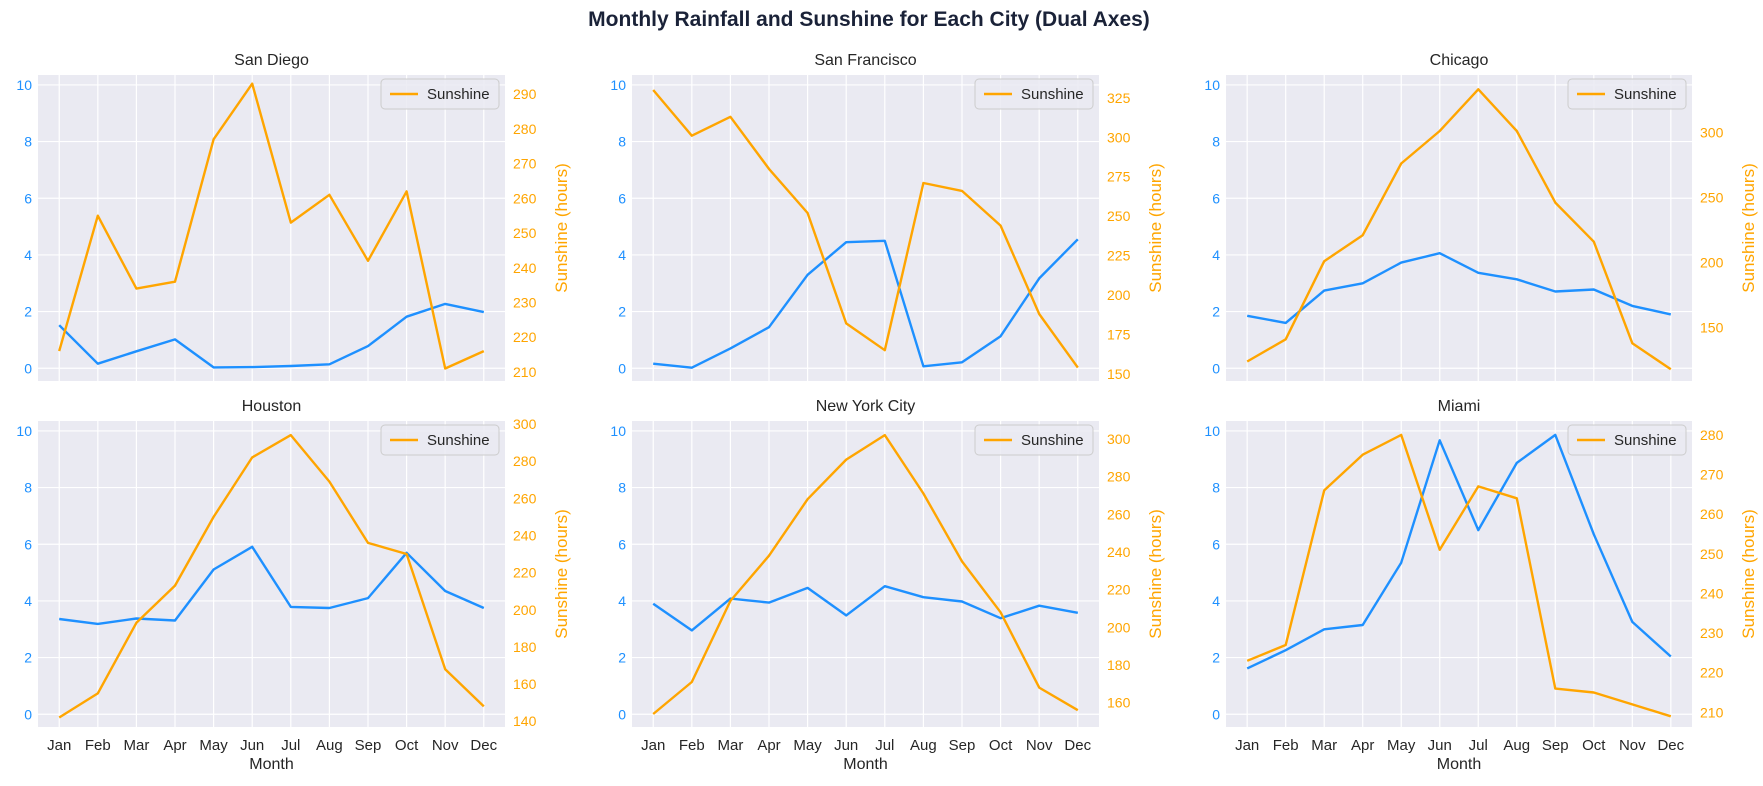  Describe the element at coordinates (525, 647) in the screenshot. I see `right-tick-label: 180` at that location.